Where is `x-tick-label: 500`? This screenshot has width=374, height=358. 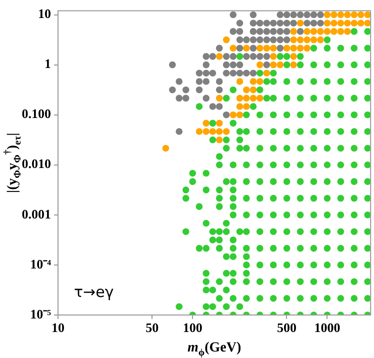
x-tick-label: 500 is located at coordinates (286, 328).